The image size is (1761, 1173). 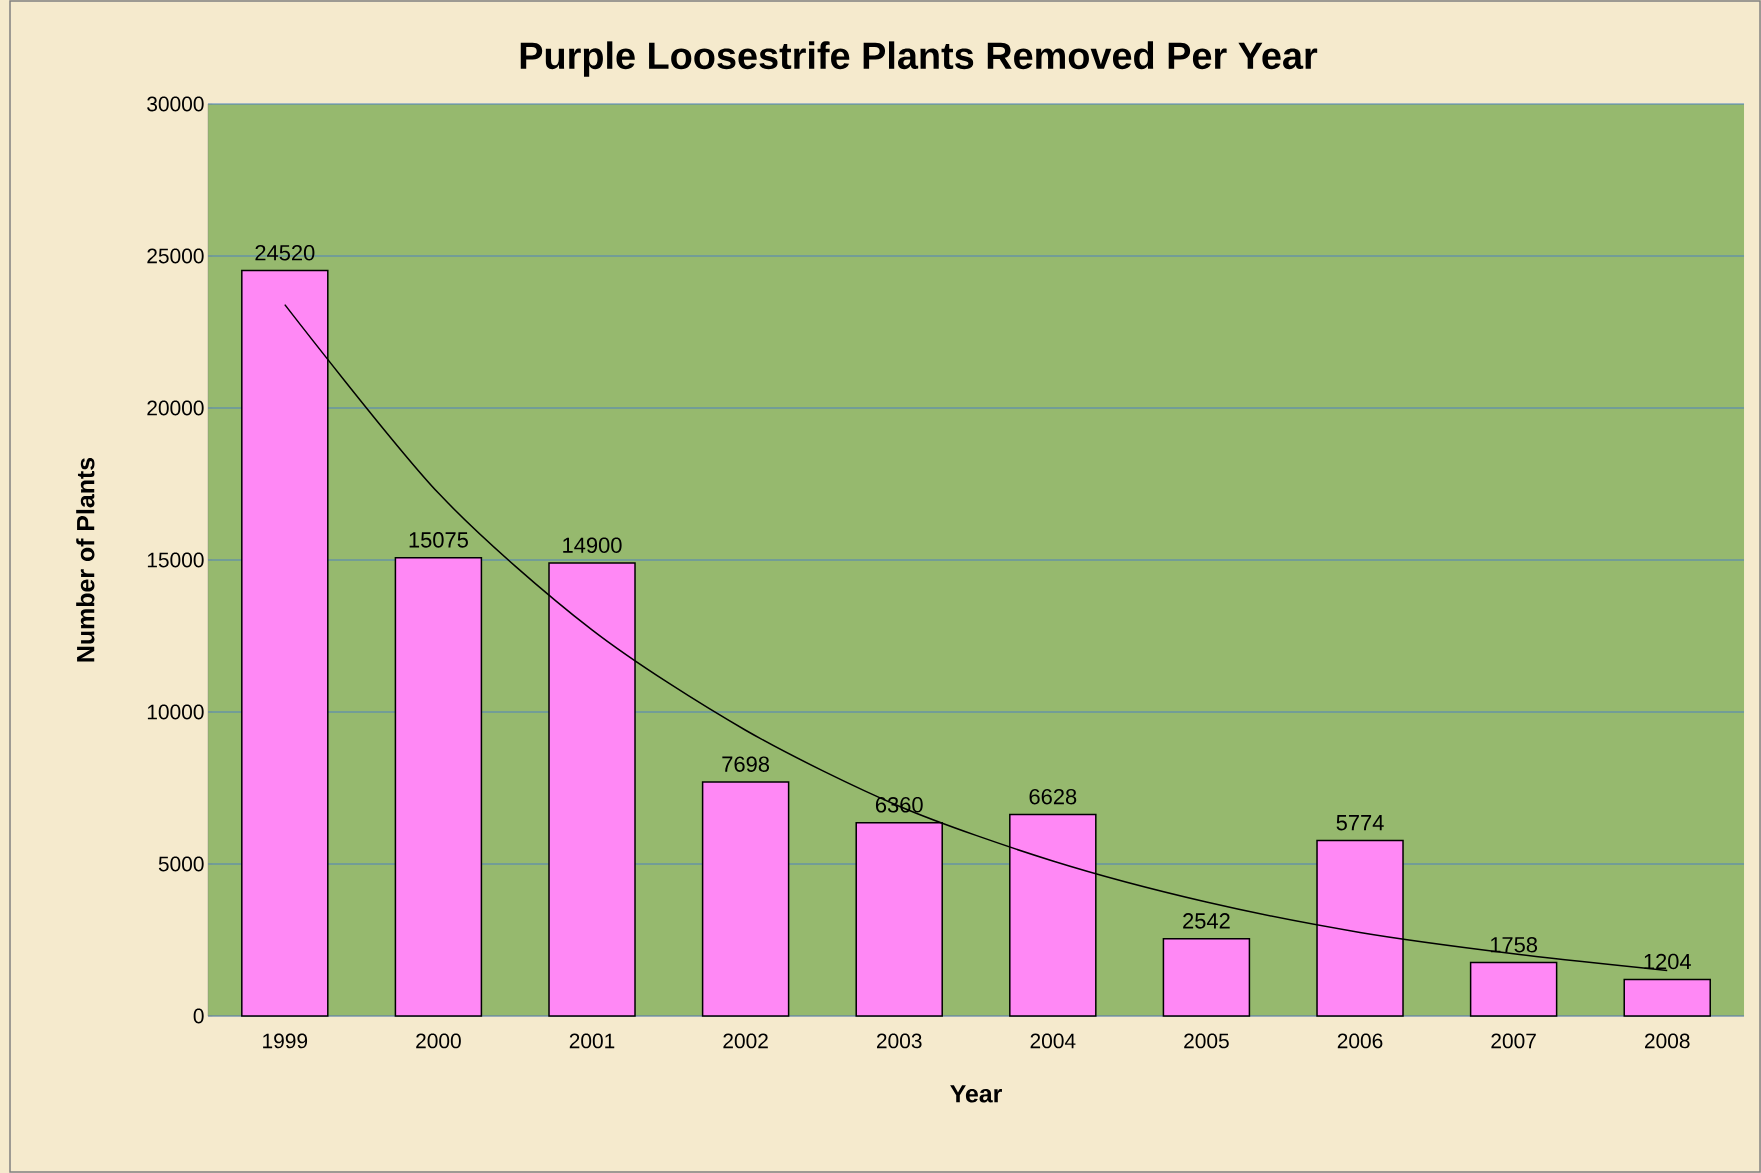 I want to click on data-label: 5774, so click(x=1360, y=823).